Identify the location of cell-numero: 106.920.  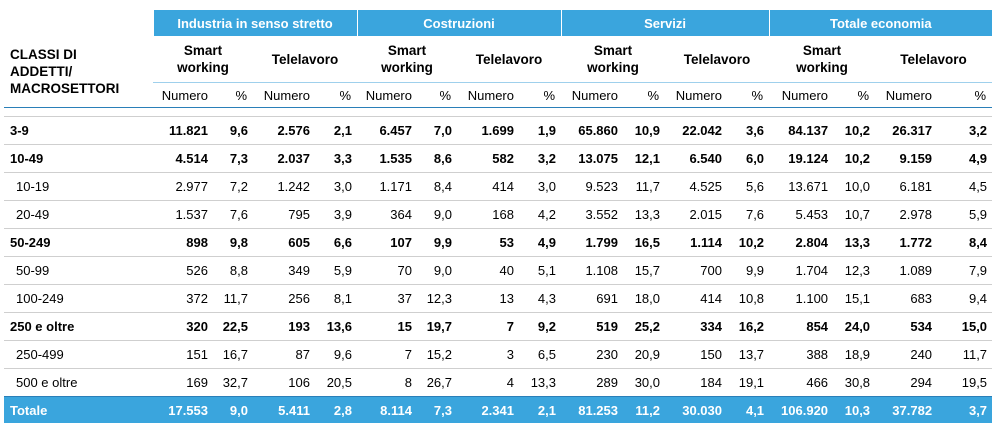
(801, 410).